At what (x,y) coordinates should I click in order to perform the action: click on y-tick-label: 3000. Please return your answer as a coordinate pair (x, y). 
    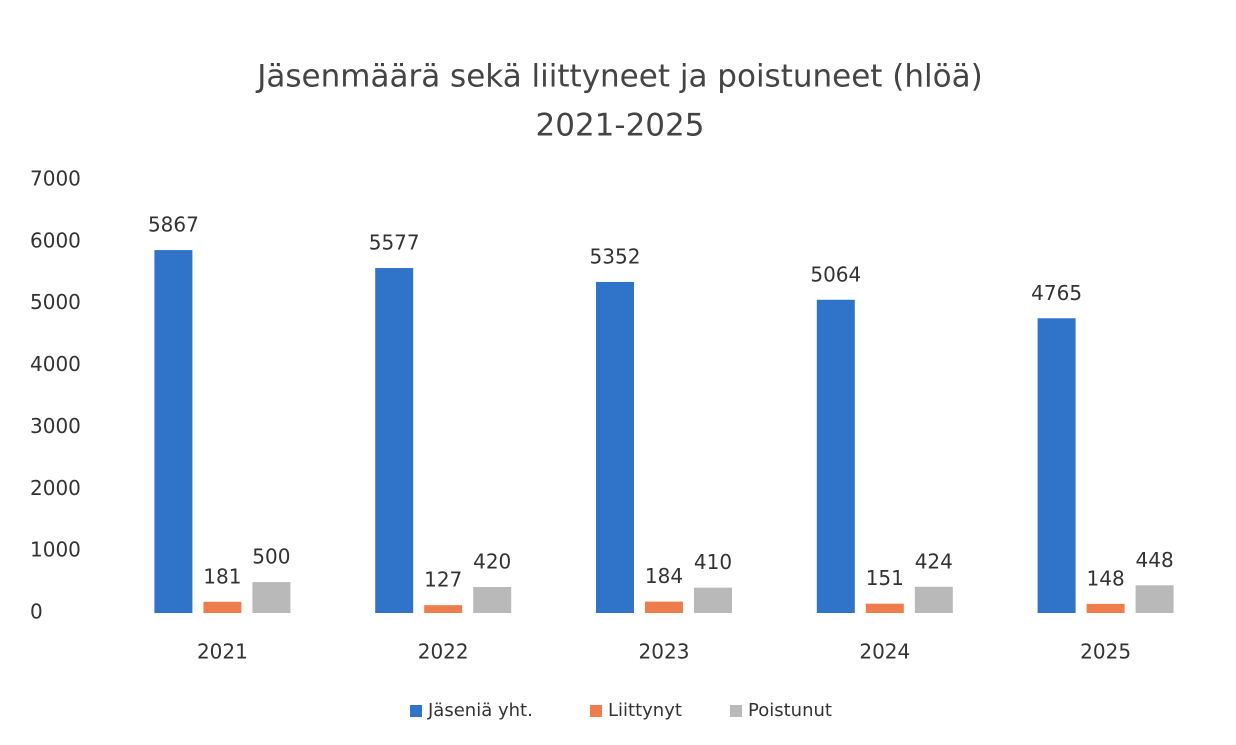
    Looking at the image, I should click on (55, 426).